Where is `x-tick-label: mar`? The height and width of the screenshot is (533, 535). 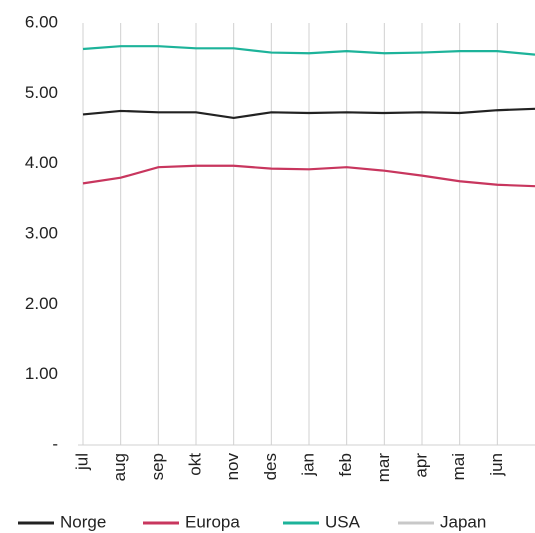
x-tick-label: mar is located at coordinates (383, 468).